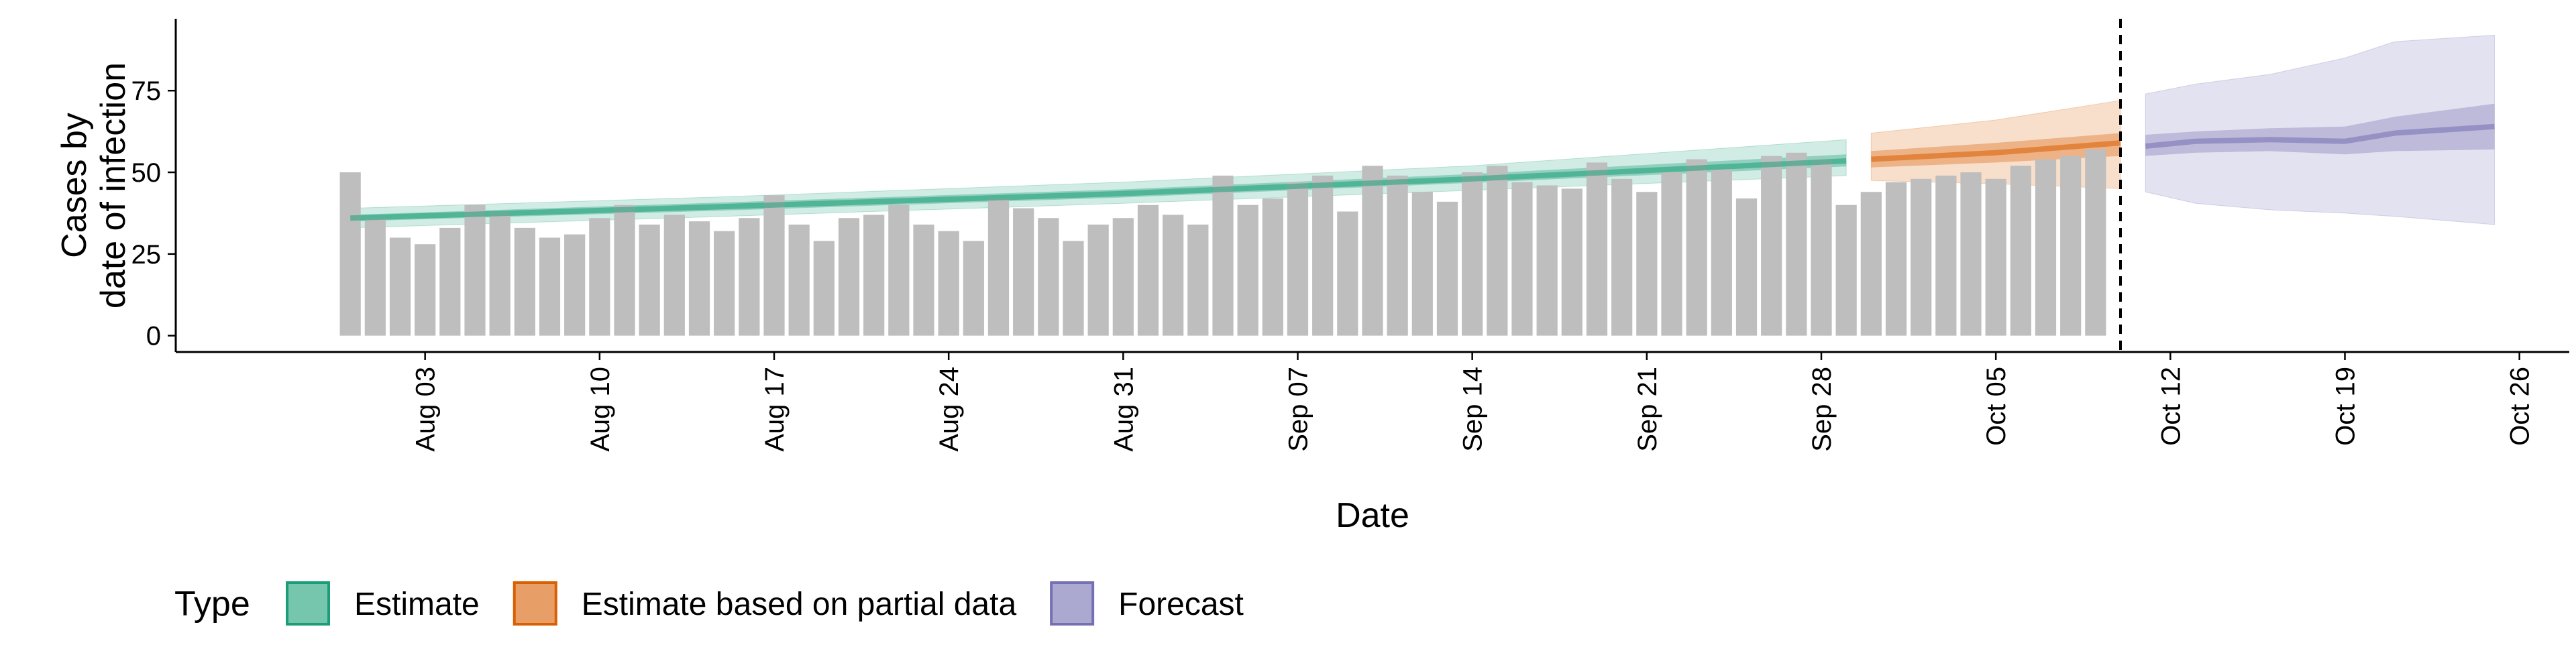  Describe the element at coordinates (949, 410) in the screenshot. I see `x-tick-label: Aug 24` at that location.